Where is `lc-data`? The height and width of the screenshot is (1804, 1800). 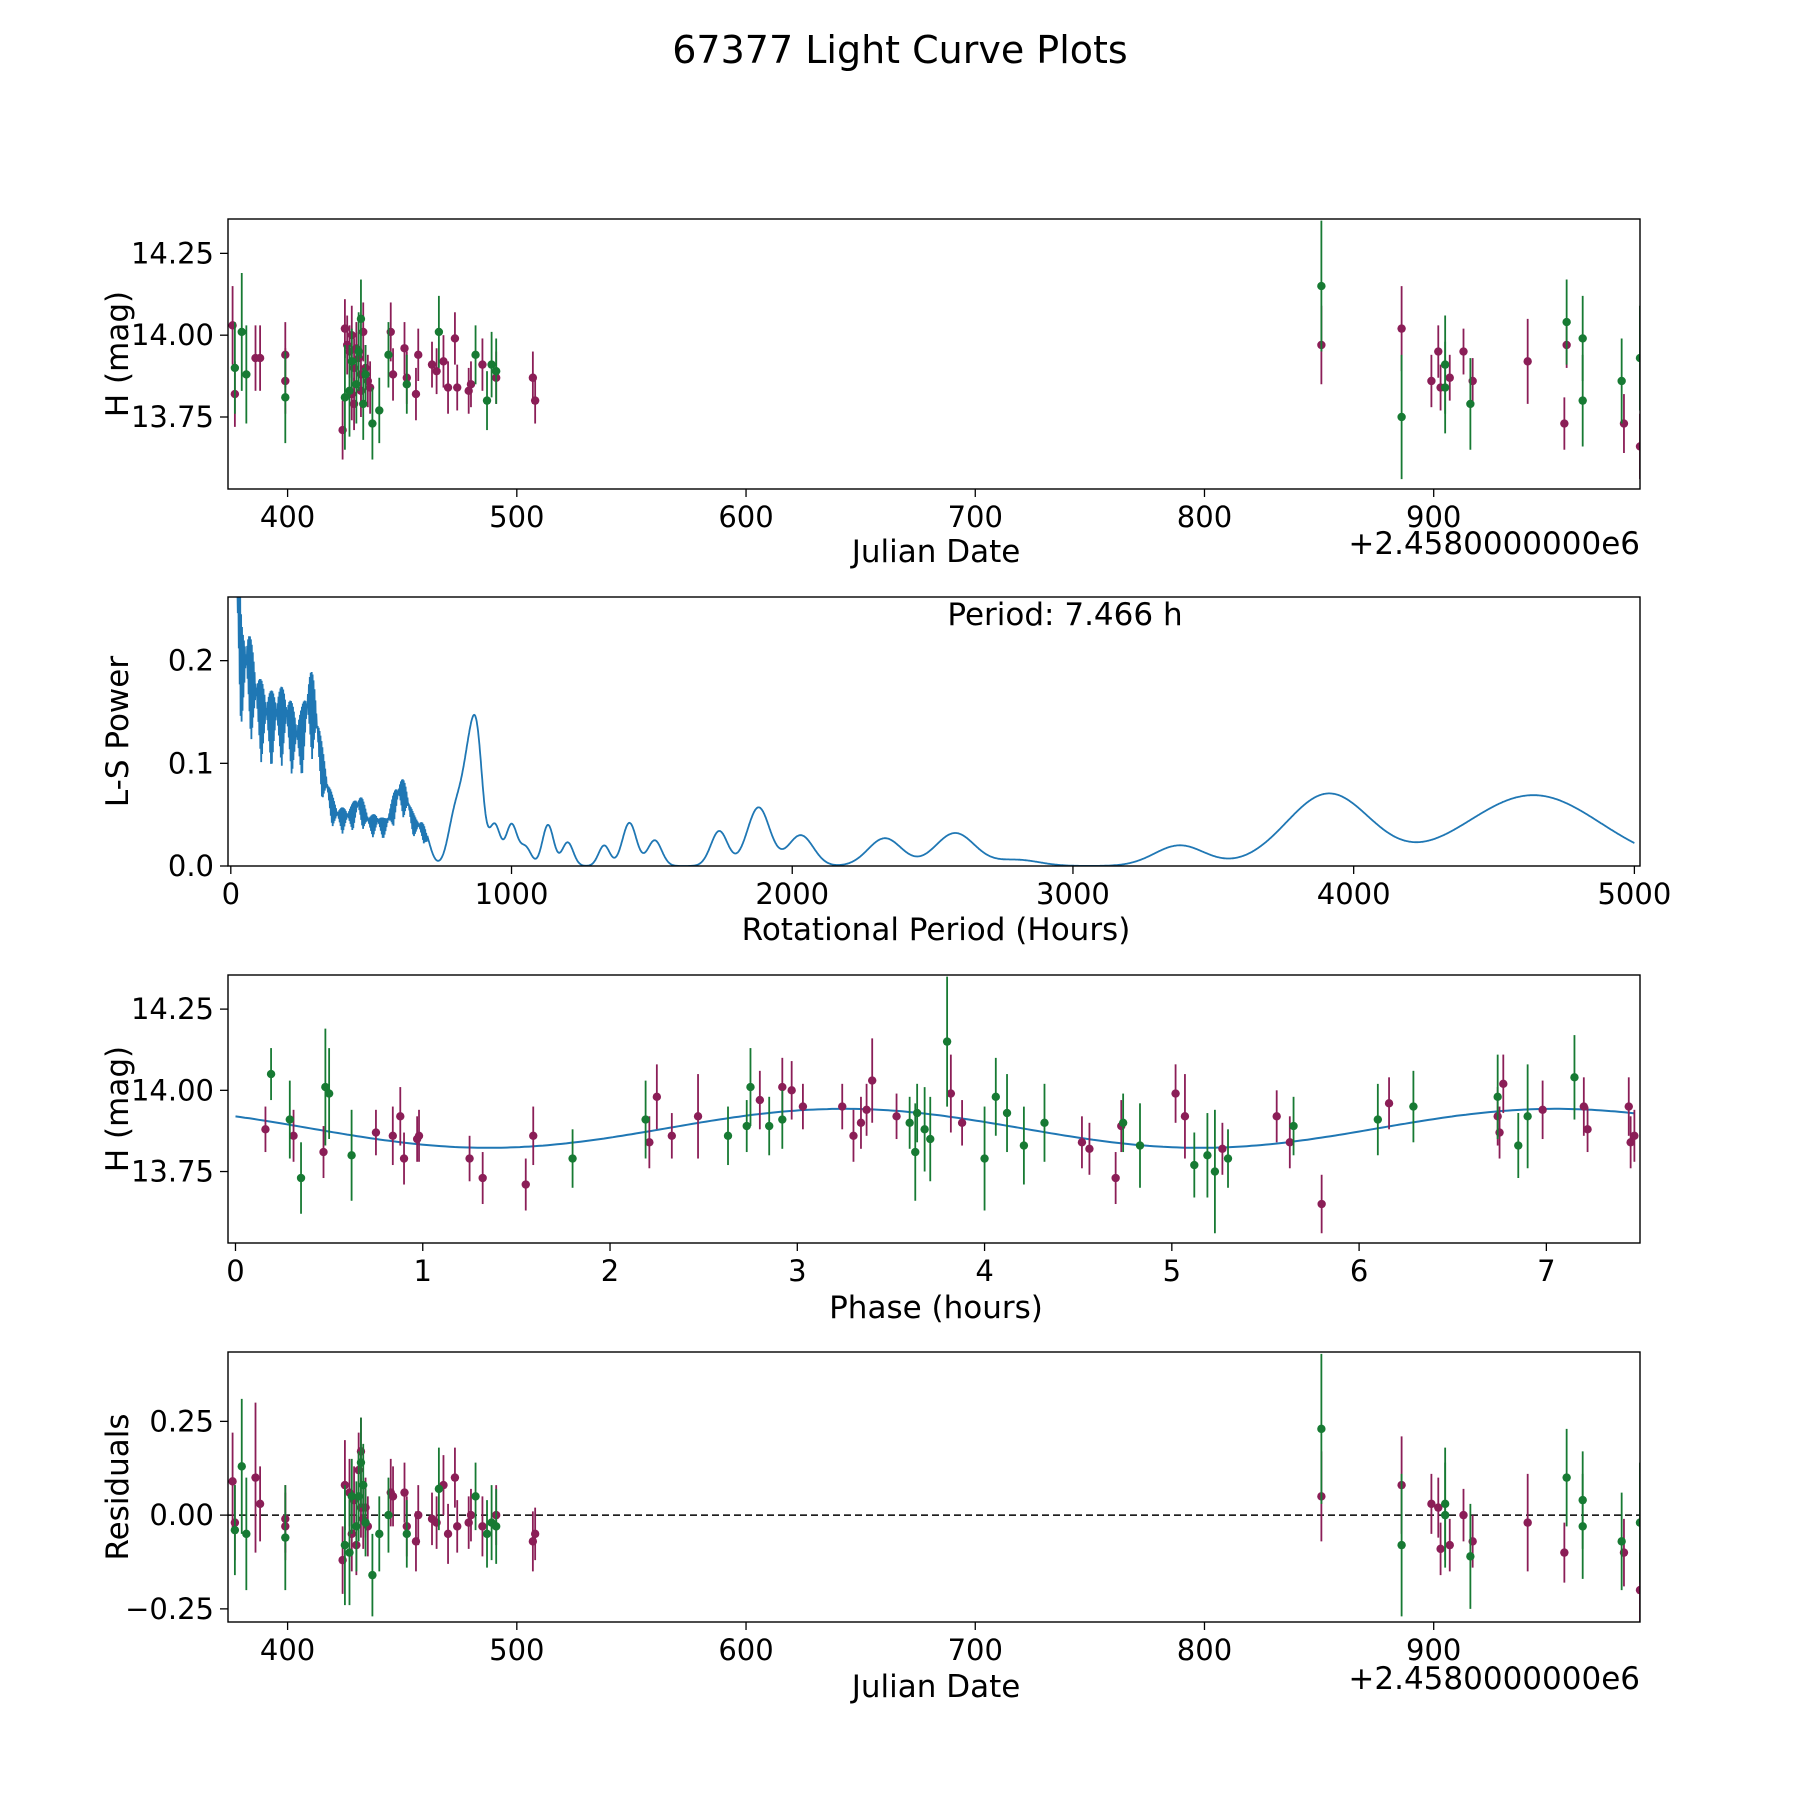
lc-data is located at coordinates (938, 350).